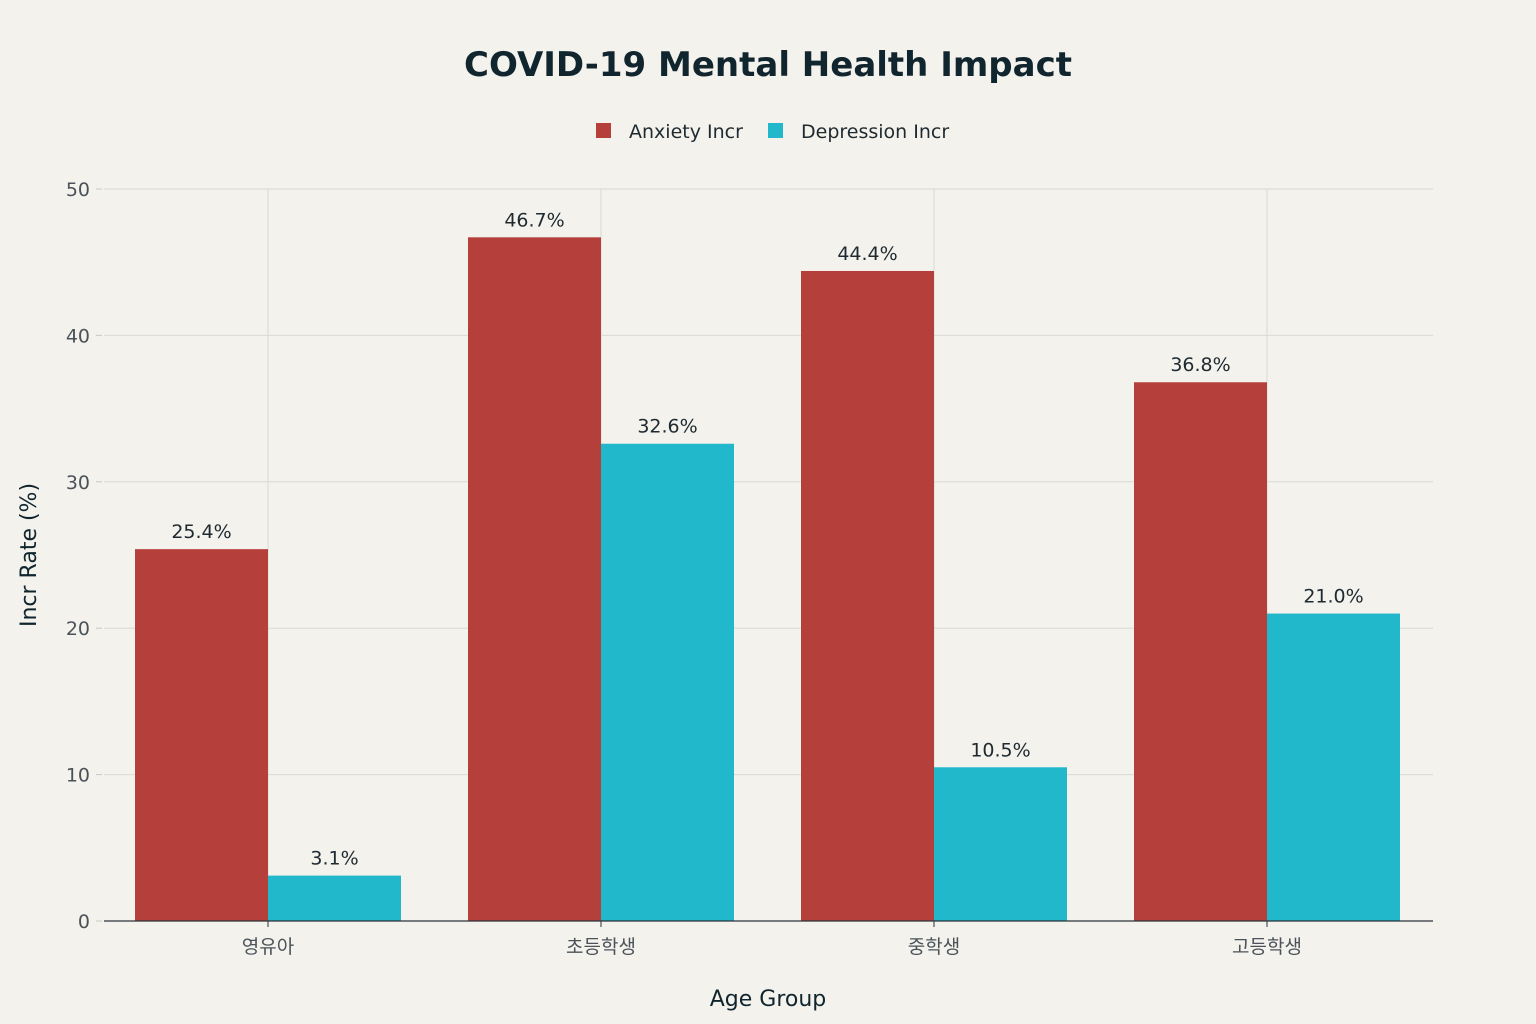  What do you see at coordinates (934, 947) in the screenshot?
I see `x-tick-label: 중학생` at bounding box center [934, 947].